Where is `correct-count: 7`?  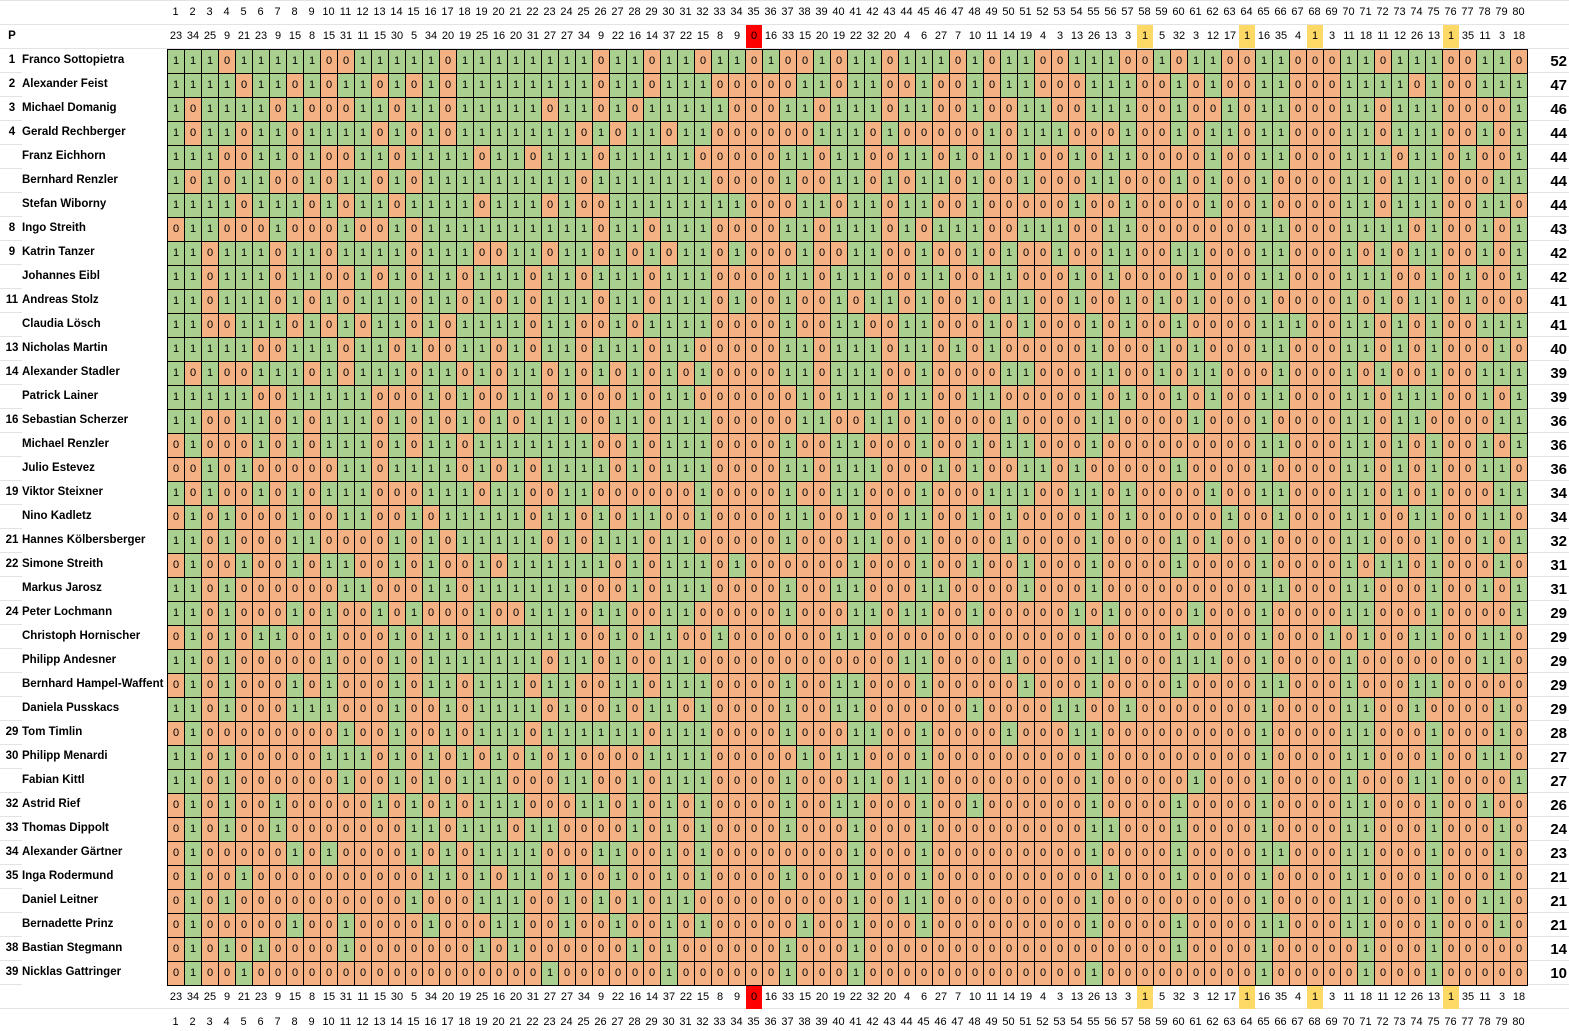
correct-count: 7 is located at coordinates (958, 36).